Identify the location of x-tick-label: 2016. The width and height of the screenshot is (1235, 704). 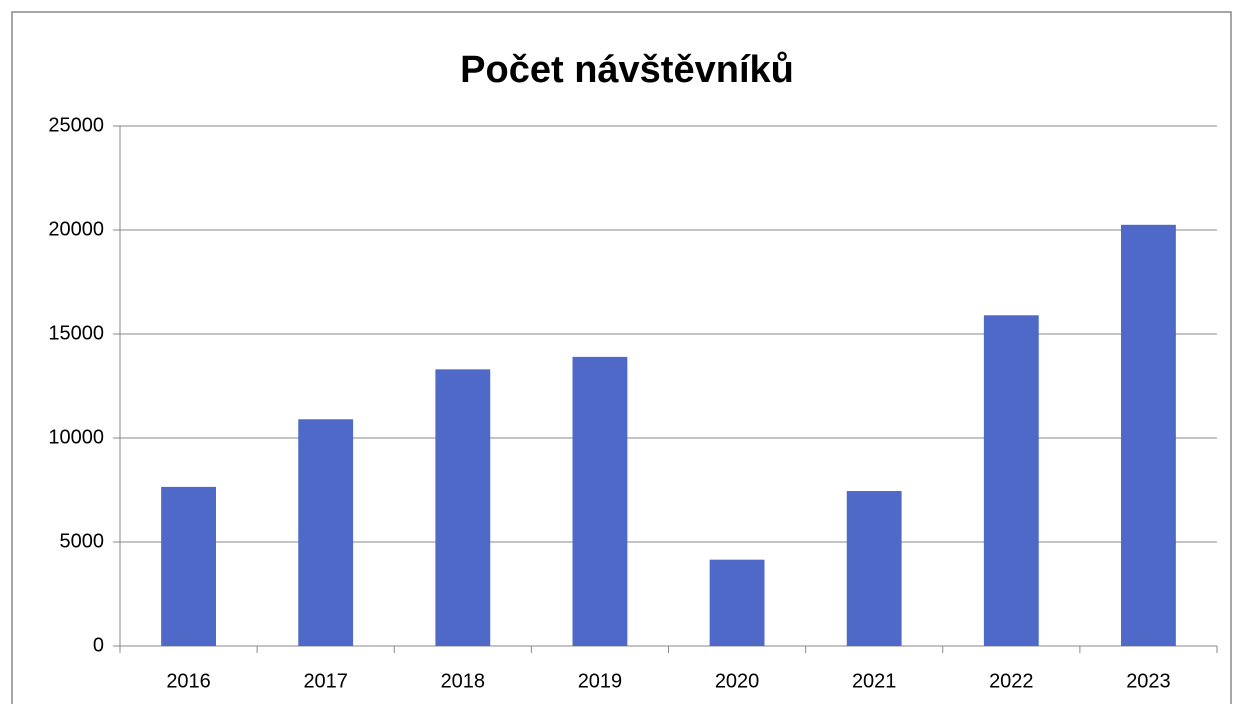
(188, 681).